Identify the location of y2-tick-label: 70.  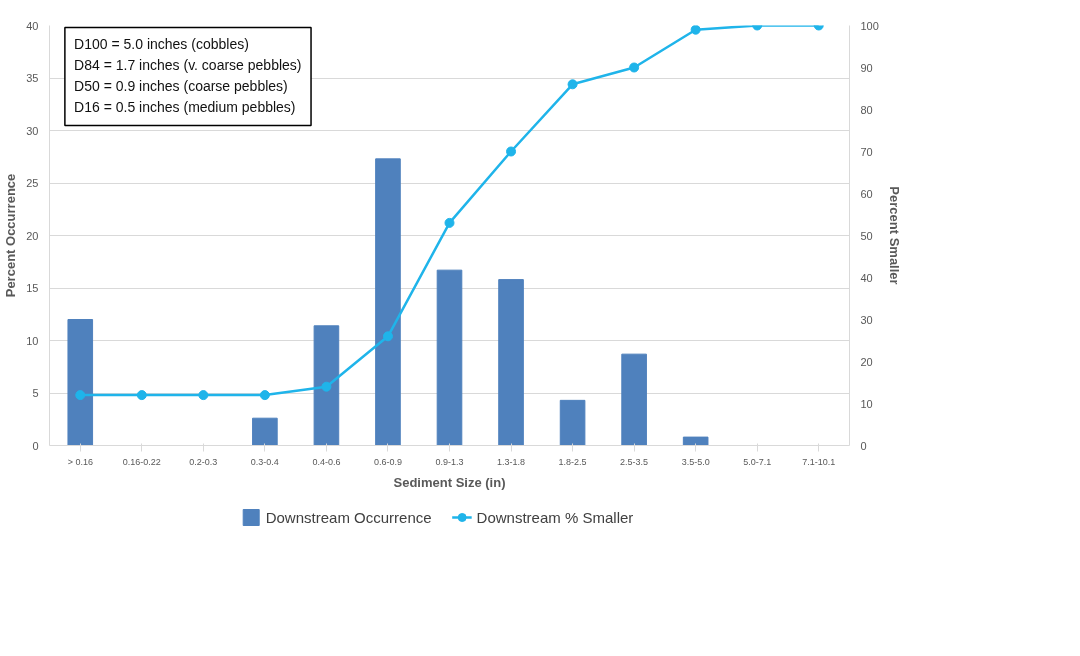
(866, 151).